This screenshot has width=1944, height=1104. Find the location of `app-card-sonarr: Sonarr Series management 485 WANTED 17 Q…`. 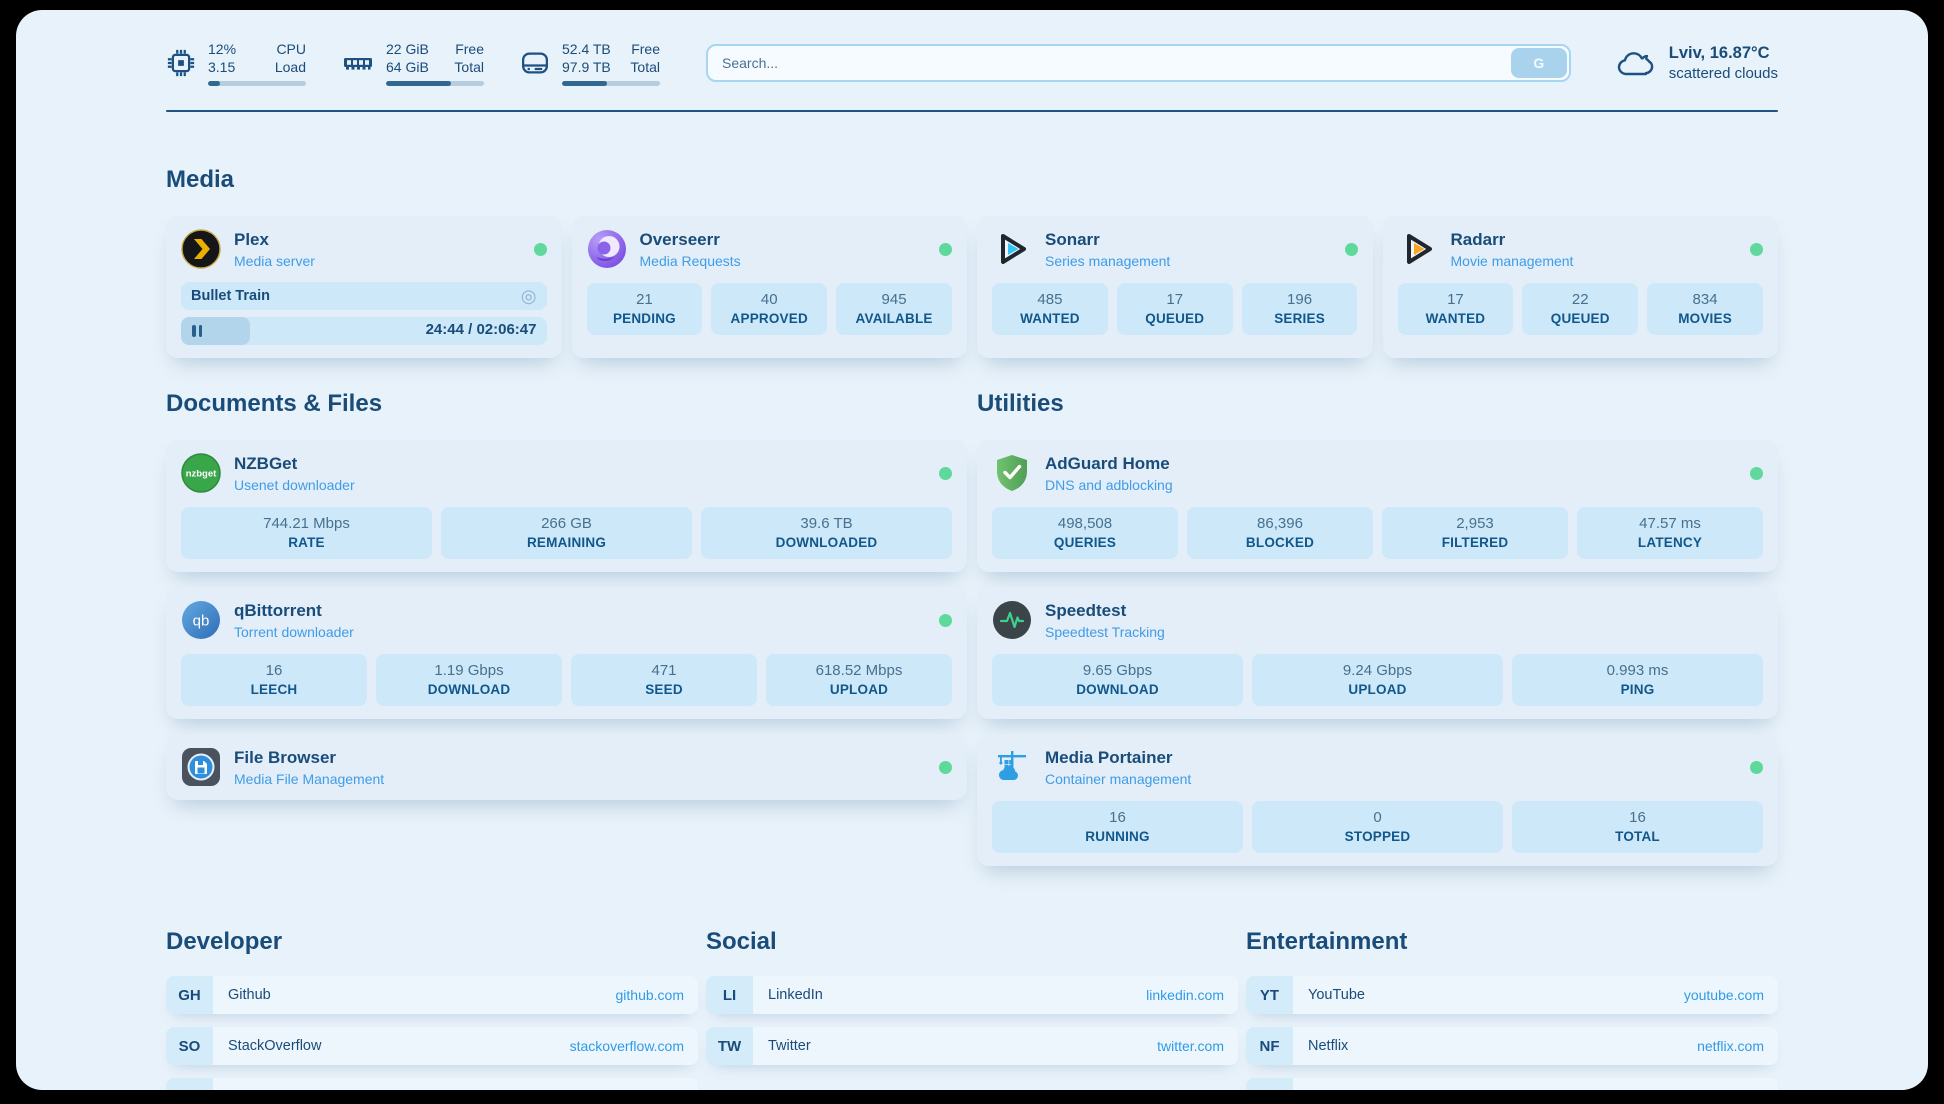

app-card-sonarr: Sonarr Series management 485 WANTED 17 Q… is located at coordinates (1175, 287).